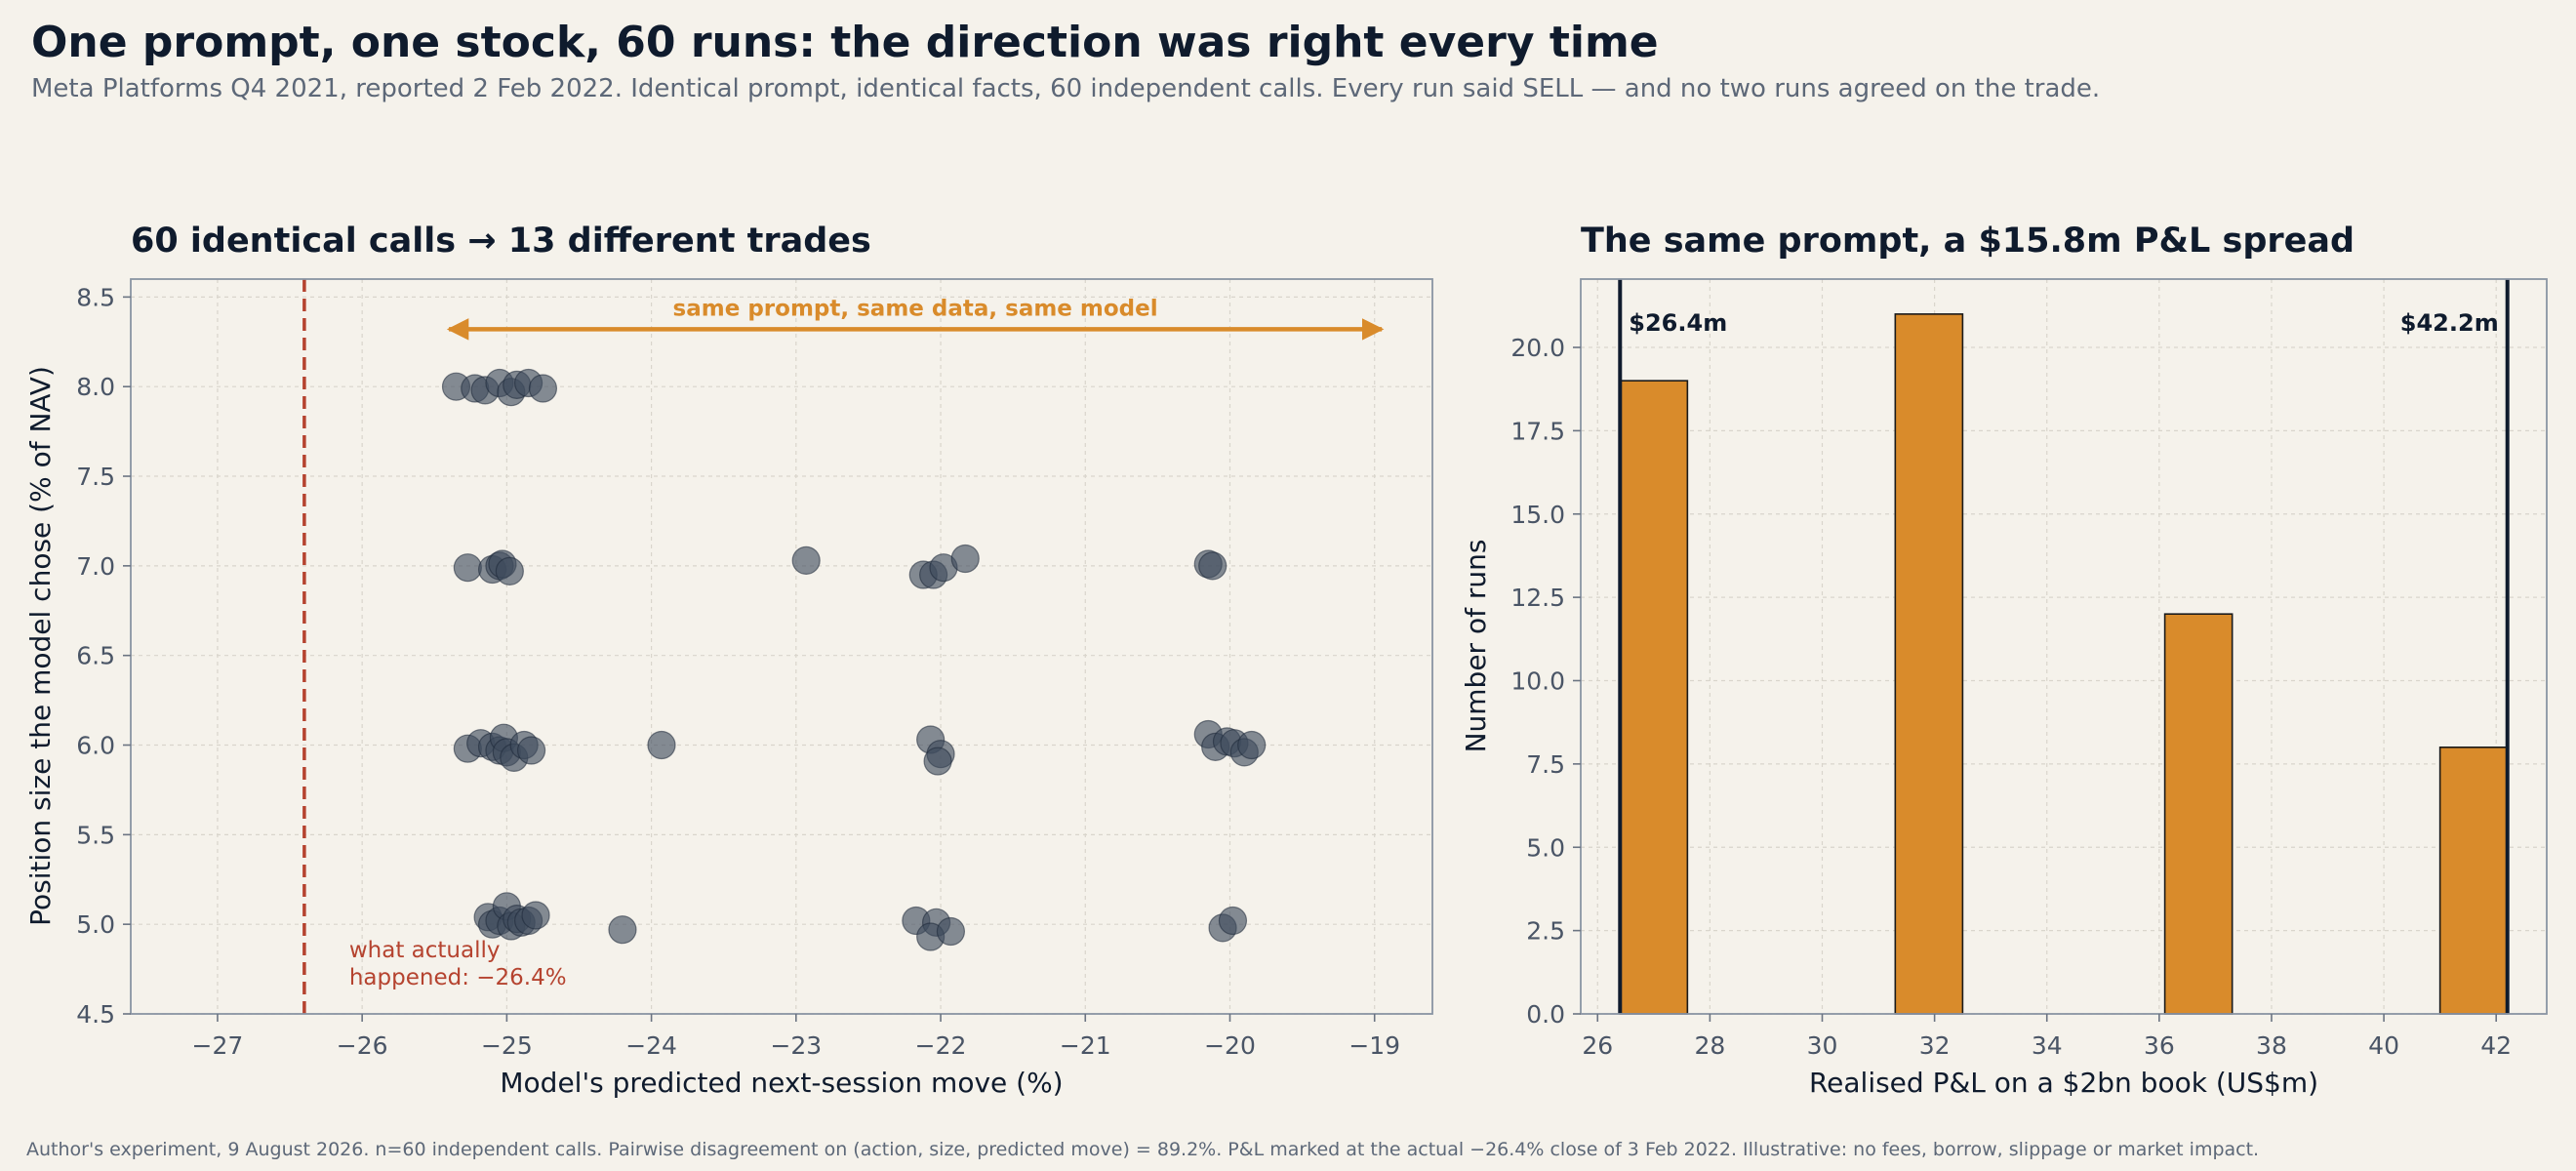 This screenshot has height=1171, width=2576. What do you see at coordinates (1935, 1045) in the screenshot?
I see `histogram-x-tick-label: 32` at bounding box center [1935, 1045].